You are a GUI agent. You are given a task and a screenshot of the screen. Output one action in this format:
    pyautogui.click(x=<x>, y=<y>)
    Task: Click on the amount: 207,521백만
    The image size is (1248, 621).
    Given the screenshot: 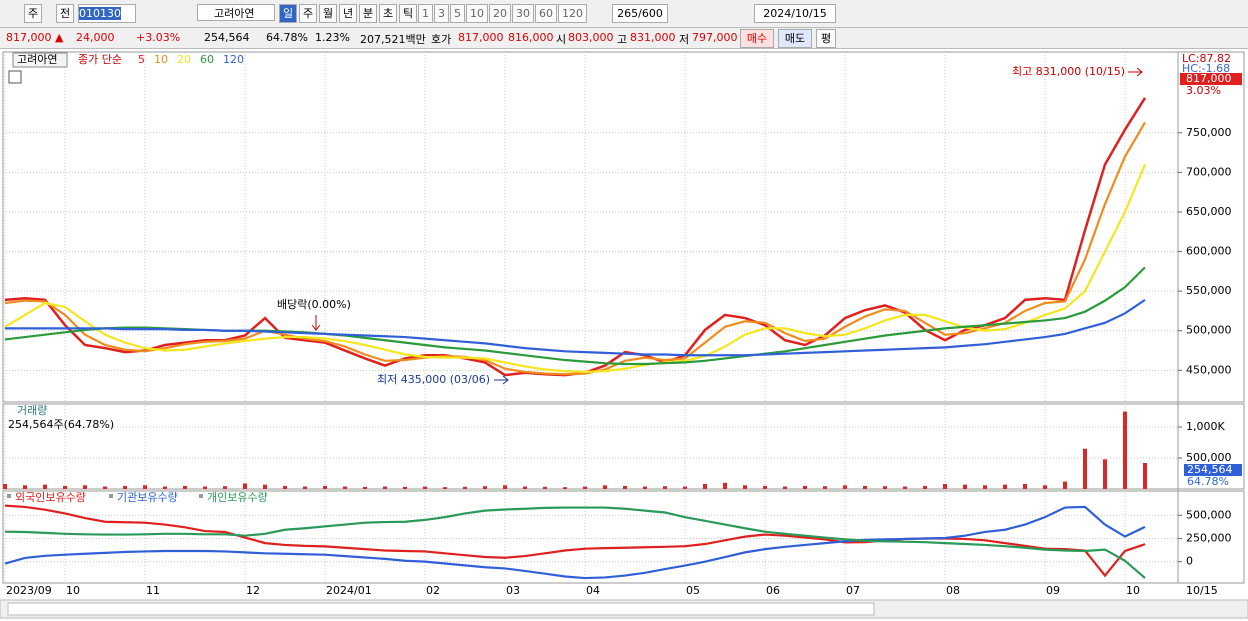 What is the action you would take?
    pyautogui.click(x=393, y=39)
    